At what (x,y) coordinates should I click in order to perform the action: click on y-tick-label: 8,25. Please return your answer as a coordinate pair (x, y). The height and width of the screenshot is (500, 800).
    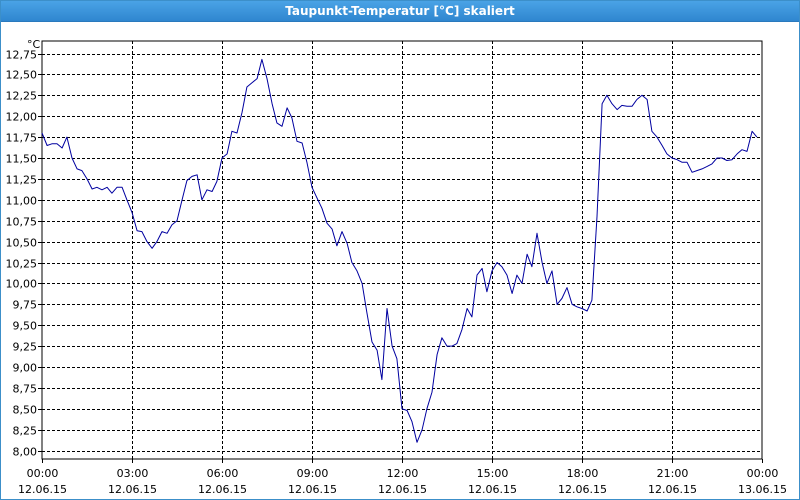
    Looking at the image, I should click on (25, 431).